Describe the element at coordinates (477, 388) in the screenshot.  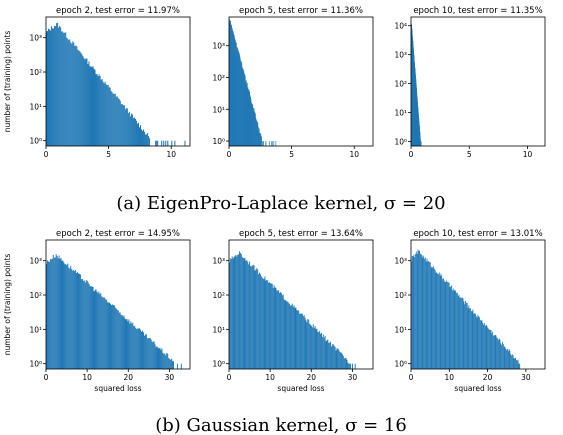
I see `x-axis-label: squared loss` at that location.